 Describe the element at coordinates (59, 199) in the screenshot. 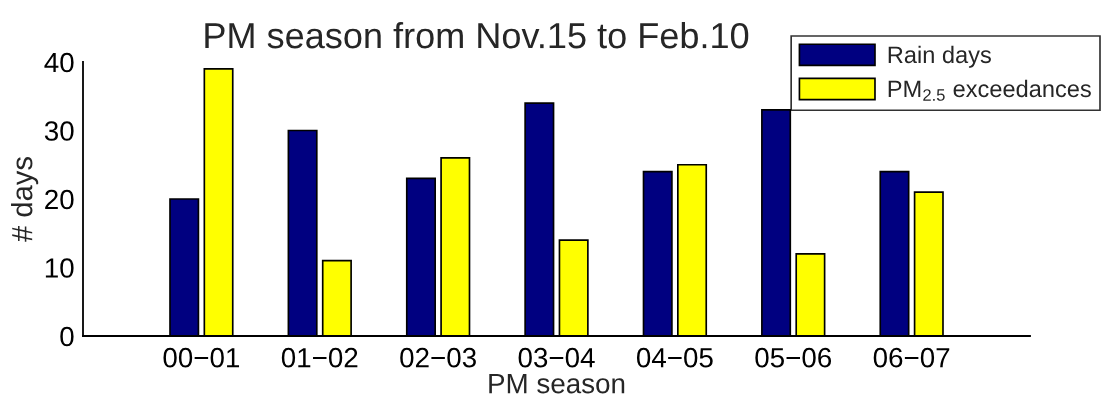

I see `y-tick-label: 20` at that location.